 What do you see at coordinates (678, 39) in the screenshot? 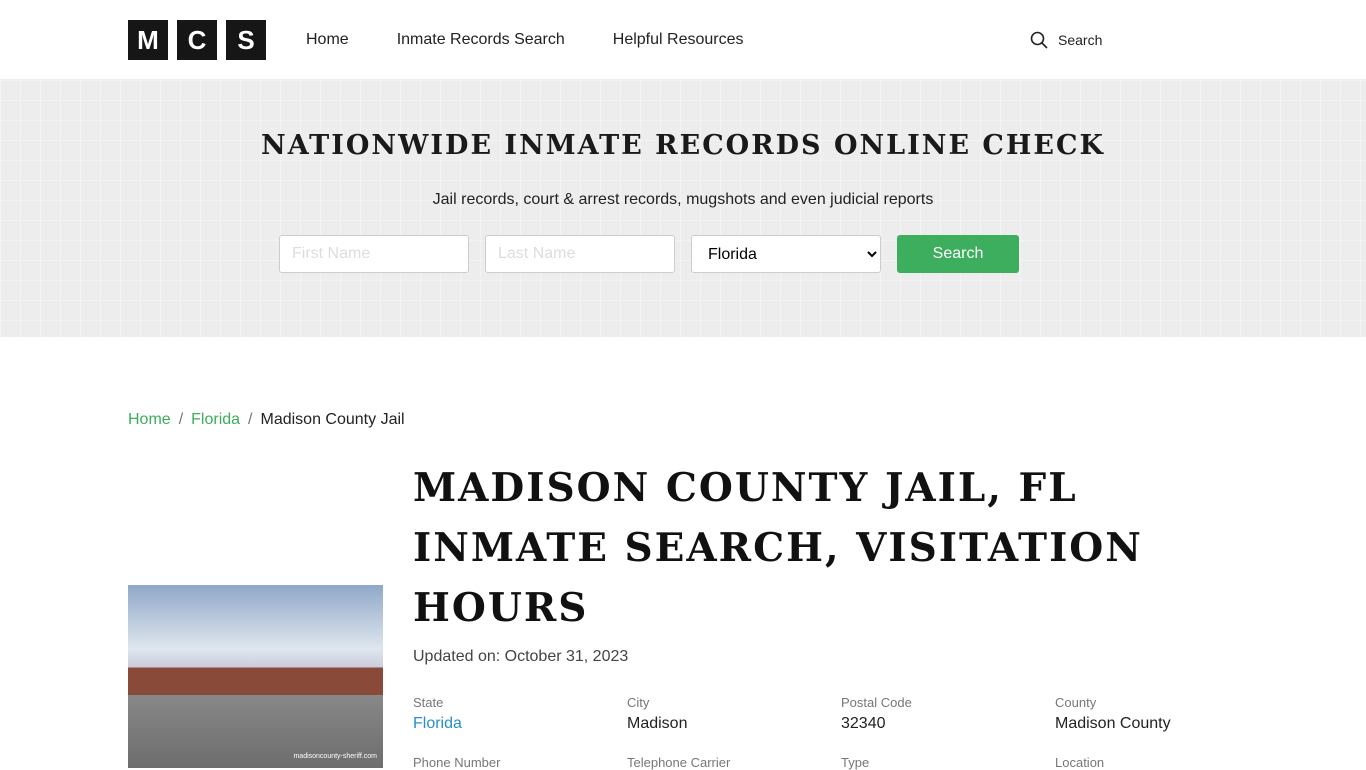
I see `nav-helpful-resources: Helpful Resources` at bounding box center [678, 39].